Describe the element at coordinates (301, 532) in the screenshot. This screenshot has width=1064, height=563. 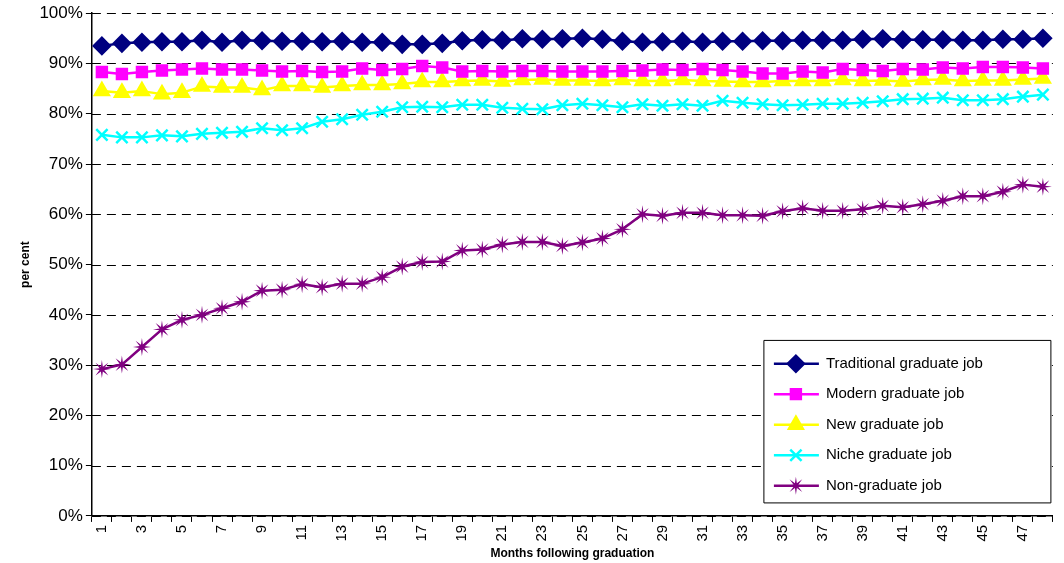
I see `x-tick-label: 11` at that location.